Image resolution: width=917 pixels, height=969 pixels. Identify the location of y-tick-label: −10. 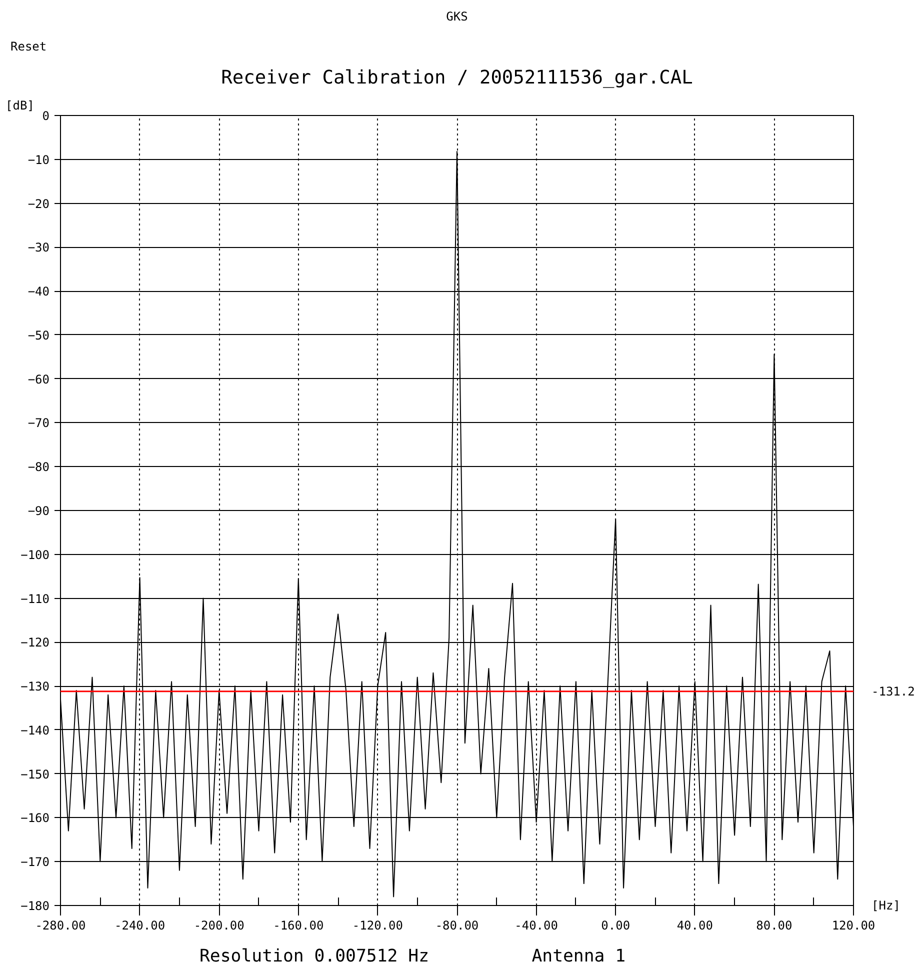
(39, 159).